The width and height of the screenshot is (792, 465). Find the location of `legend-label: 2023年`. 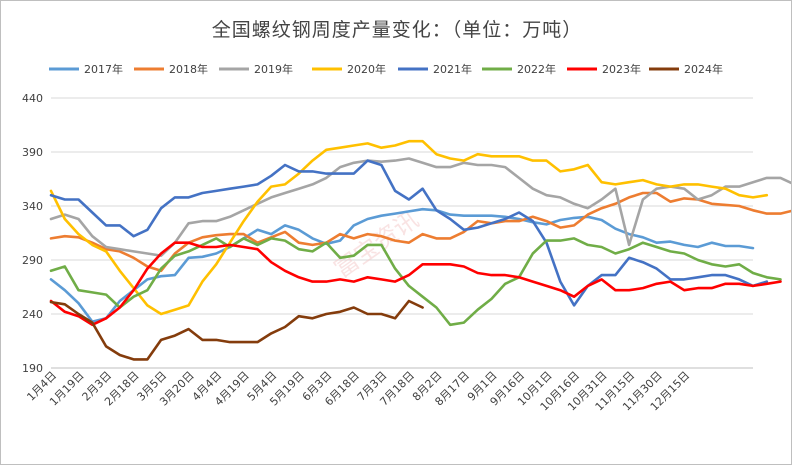

legend-label: 2023年 is located at coordinates (621, 69).